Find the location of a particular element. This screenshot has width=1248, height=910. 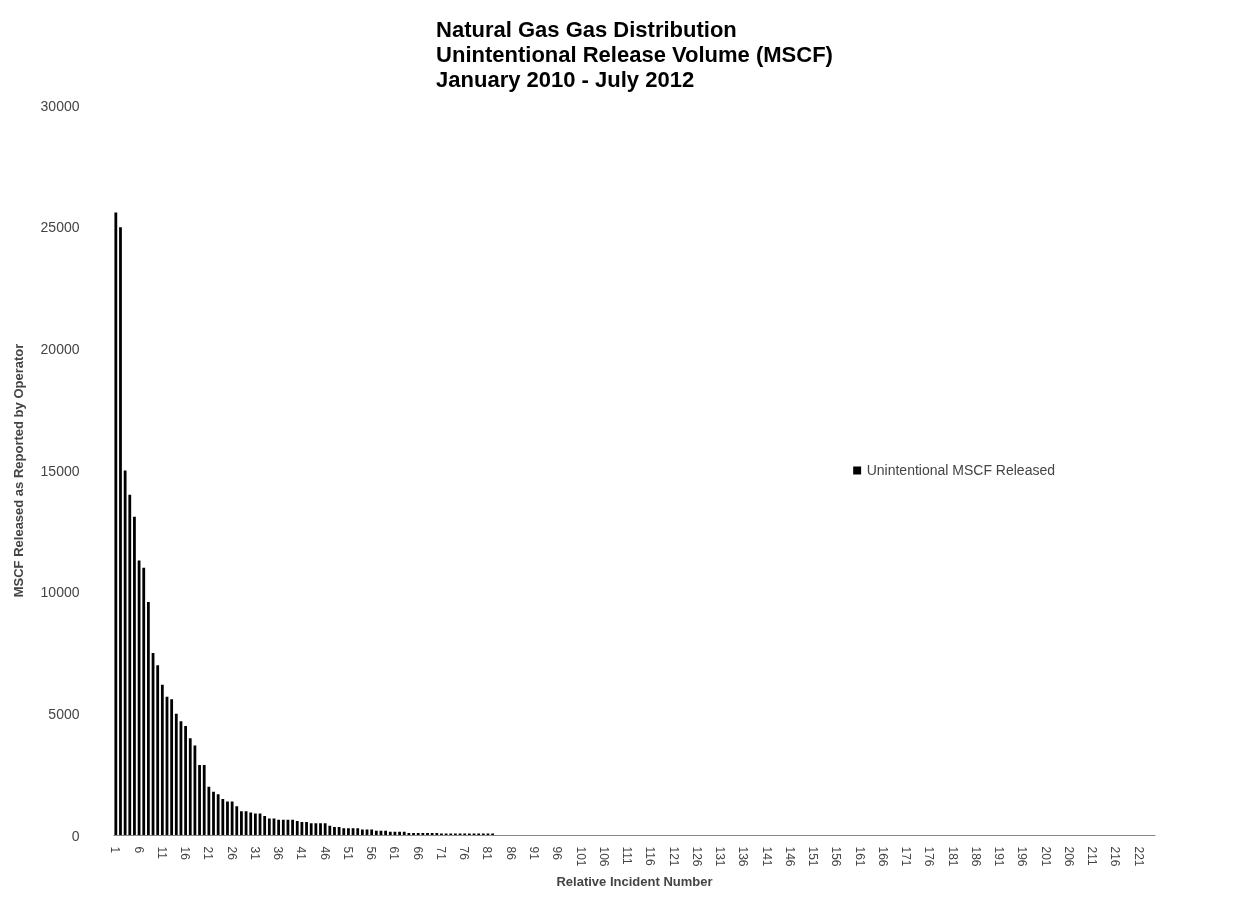

x-tick-label: 126 is located at coordinates (696, 856).